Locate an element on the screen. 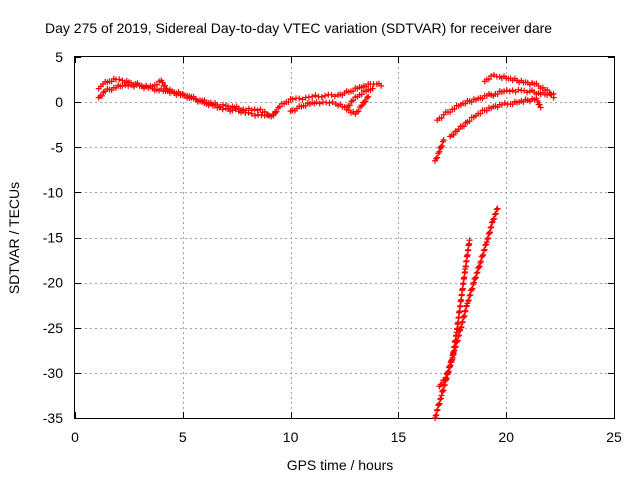 The width and height of the screenshot is (640, 480). y-tick-label: -30 is located at coordinates (53, 373).